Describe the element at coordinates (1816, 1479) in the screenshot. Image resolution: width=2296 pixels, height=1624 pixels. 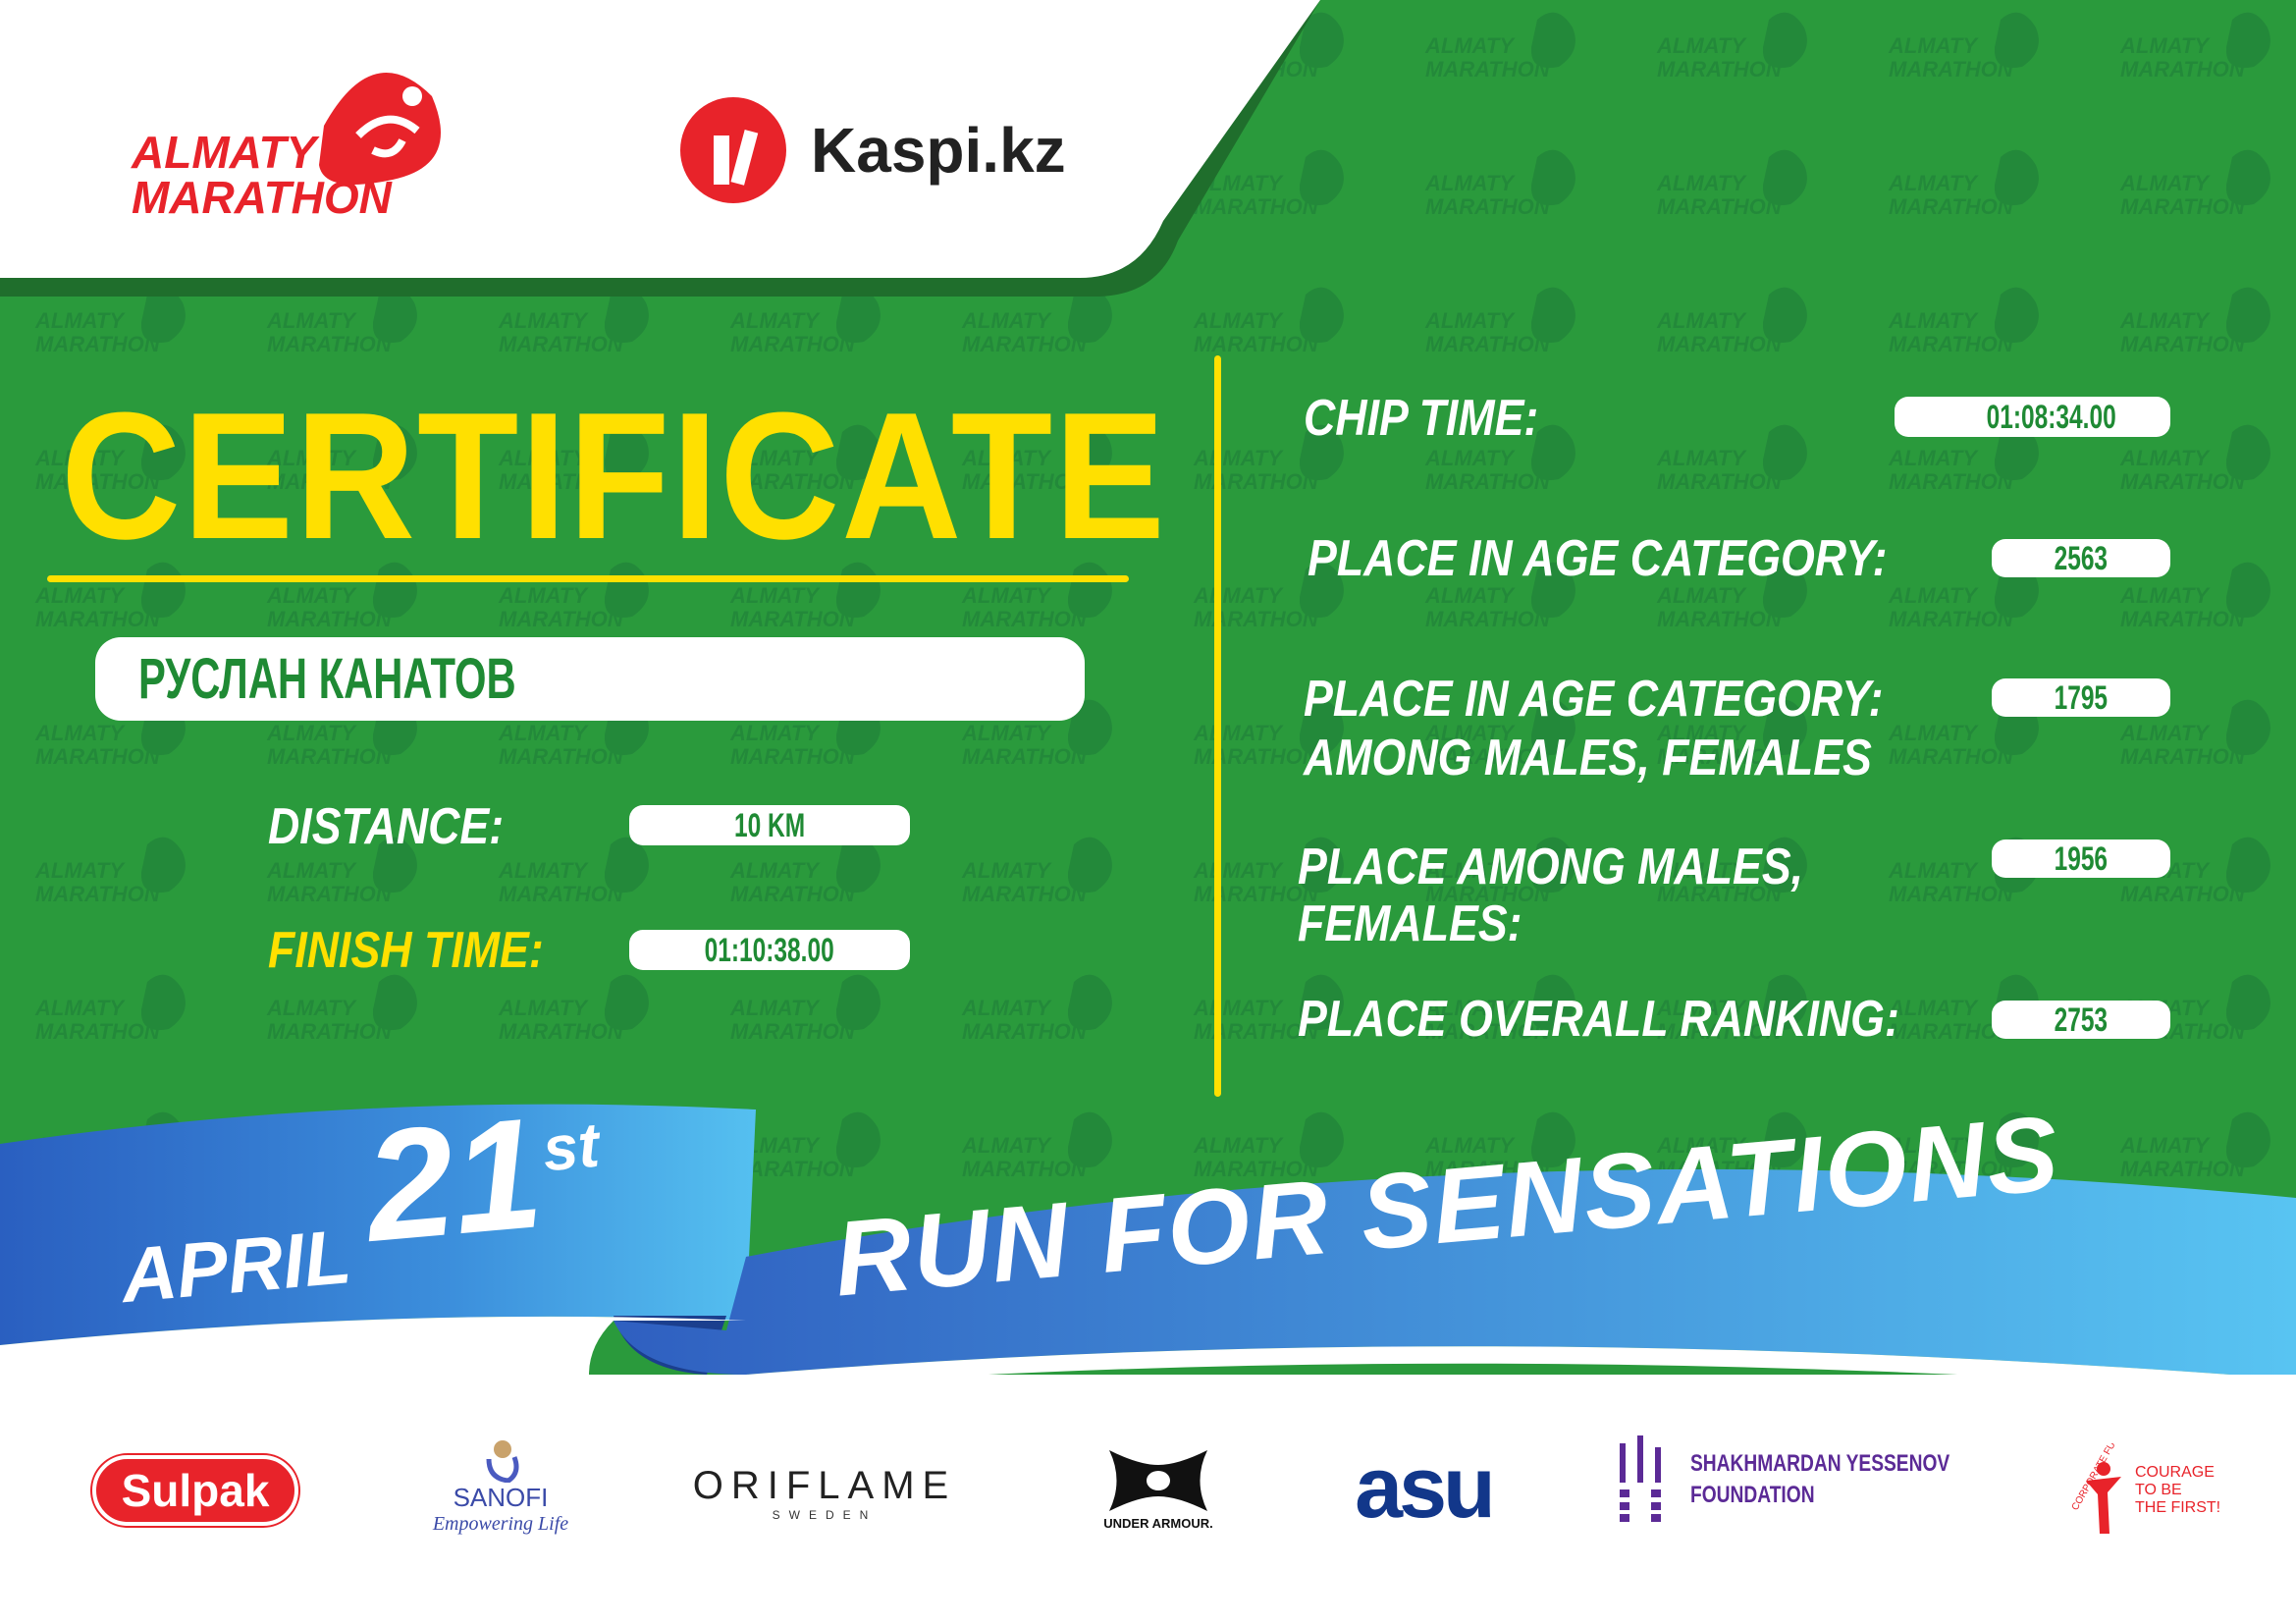
I see `yessenov-logo: SHAKHMARDAN YESSENOV FOUNDATION` at that location.